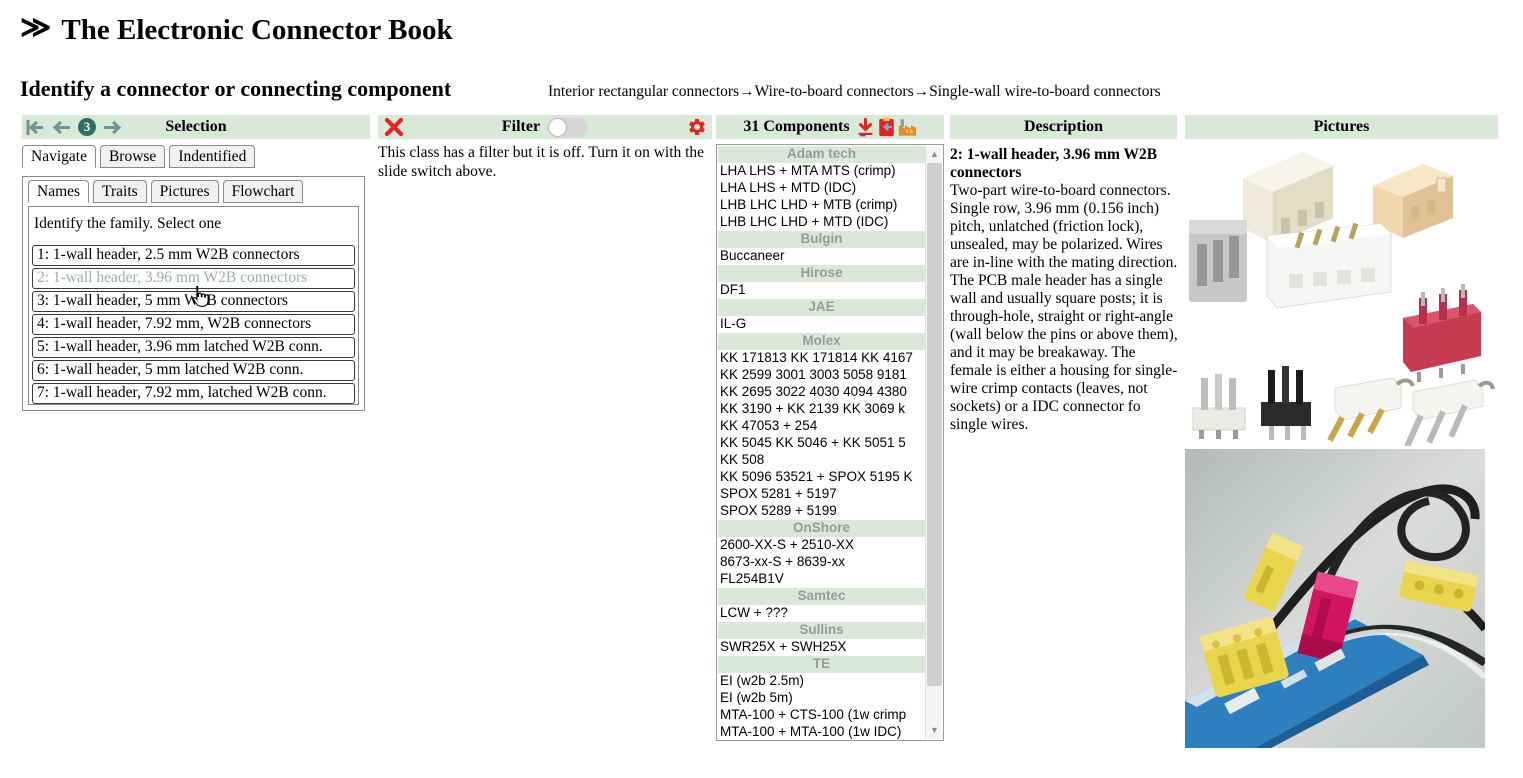  What do you see at coordinates (184, 191) in the screenshot?
I see `subtab-pictures: Pictures` at bounding box center [184, 191].